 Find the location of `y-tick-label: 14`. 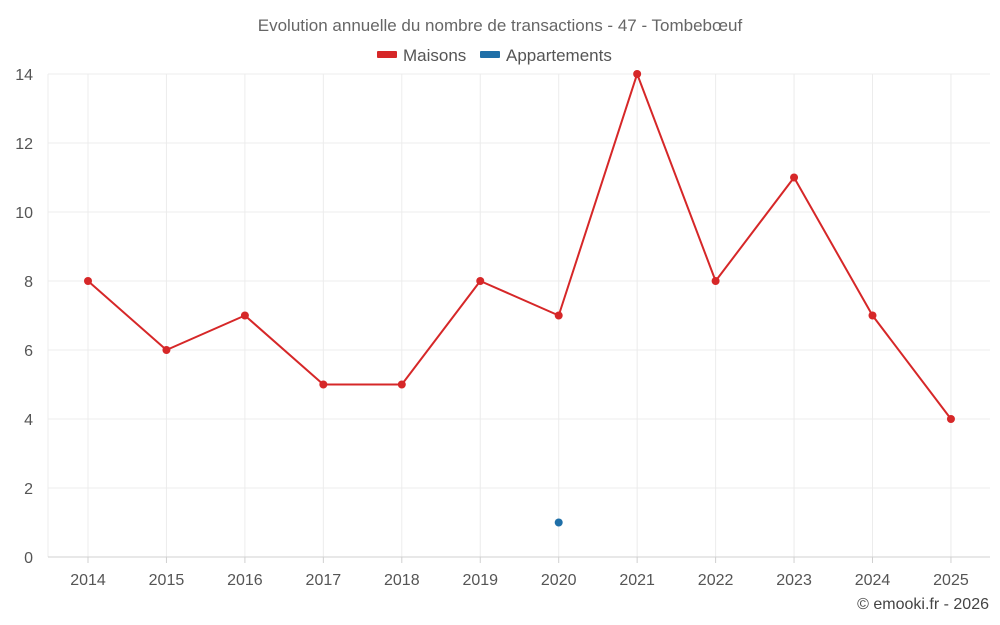

y-tick-label: 14 is located at coordinates (24, 75).